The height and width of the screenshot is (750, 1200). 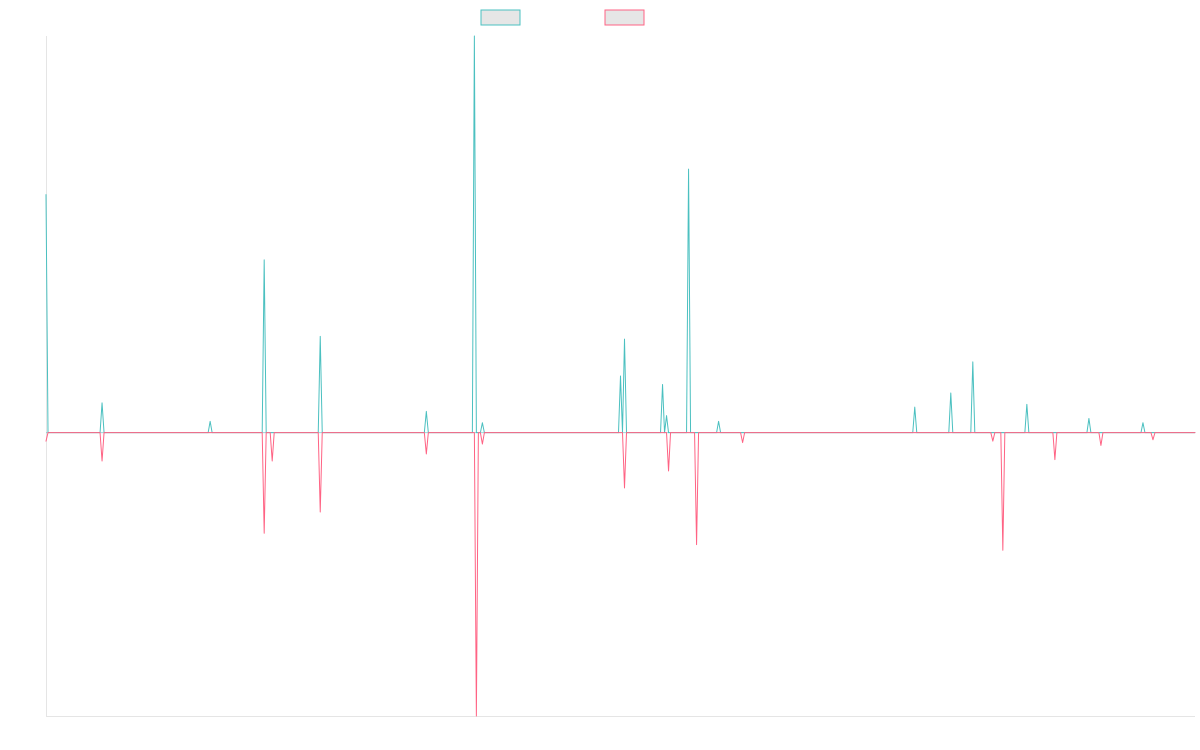 What do you see at coordinates (500, 17) in the screenshot?
I see `legend-swatch-series-a` at bounding box center [500, 17].